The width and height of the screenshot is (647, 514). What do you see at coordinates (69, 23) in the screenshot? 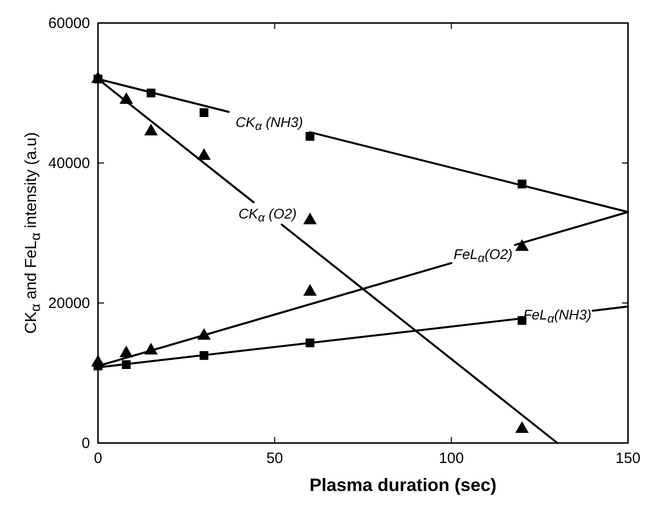
I see `y-tick-label: 60000` at bounding box center [69, 23].